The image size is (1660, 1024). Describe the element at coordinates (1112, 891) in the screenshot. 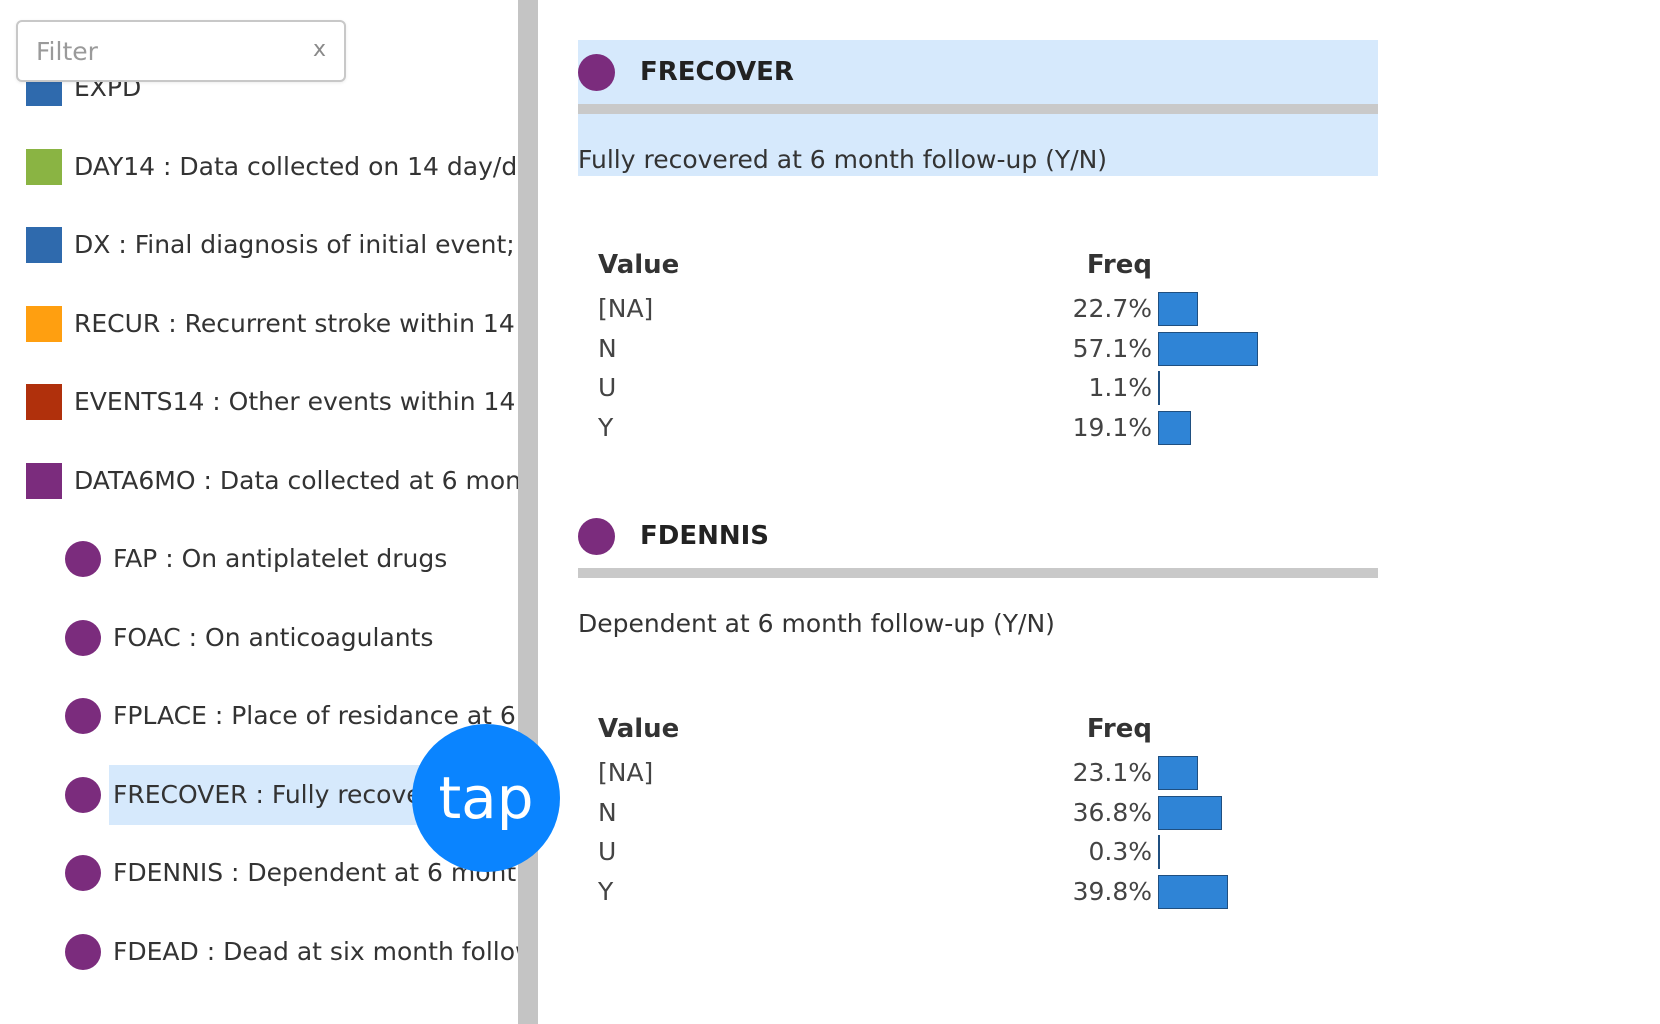

I see `frequency-percent: 39.8%` at that location.